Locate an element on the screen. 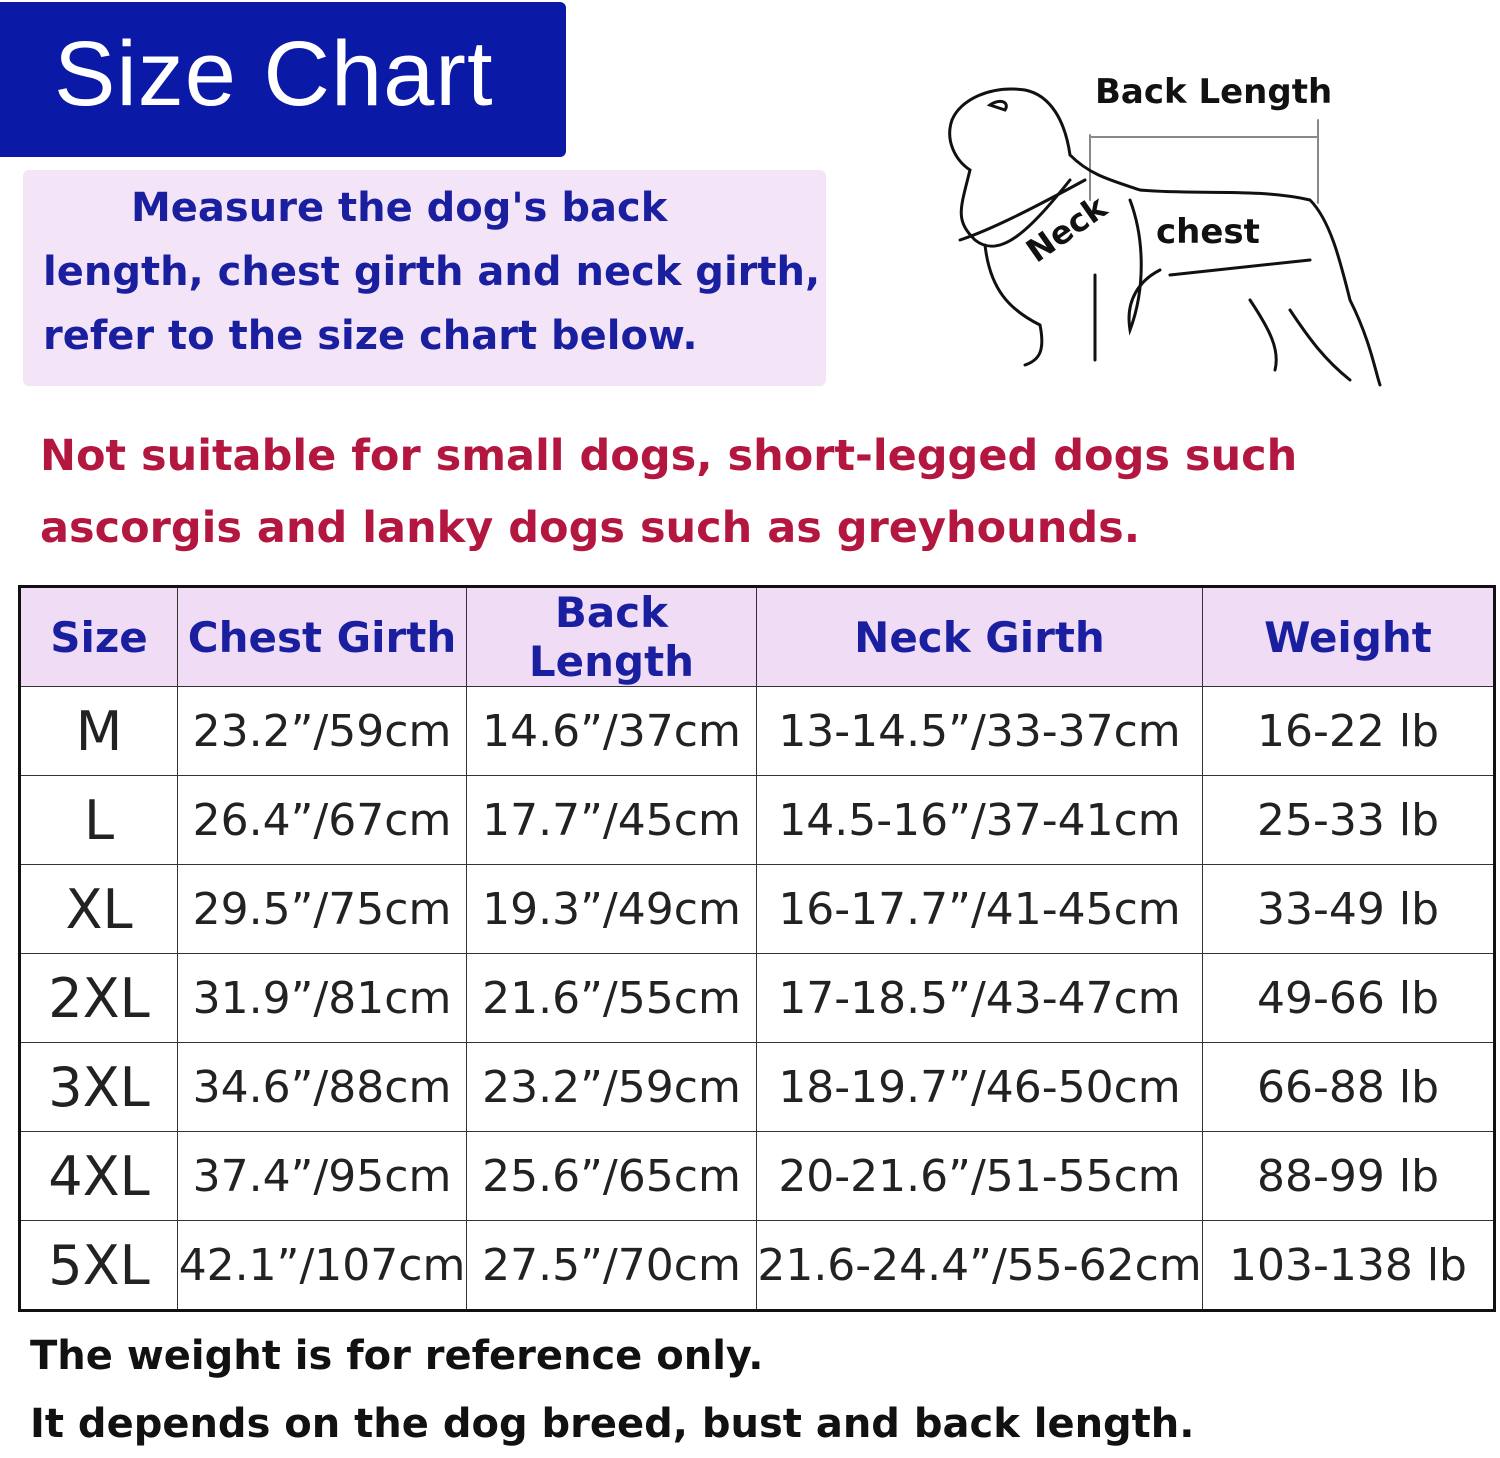  table-cell: 19.3”/49cm is located at coordinates (611, 909).